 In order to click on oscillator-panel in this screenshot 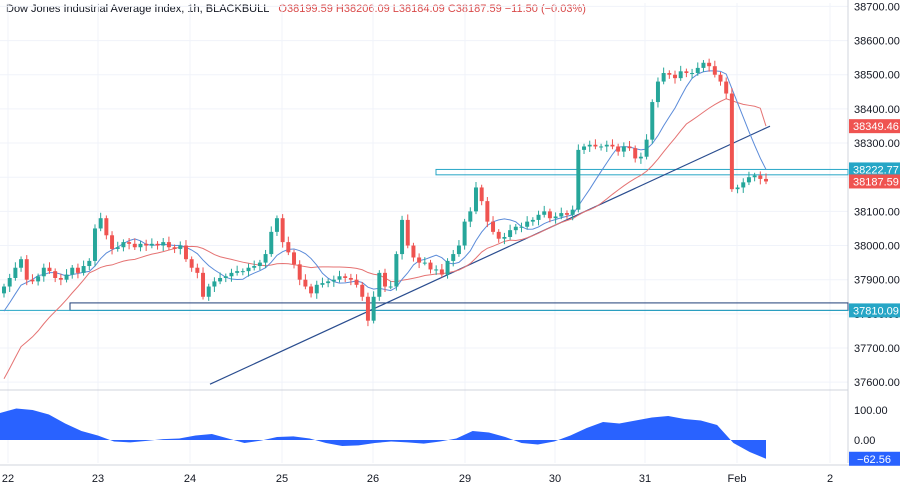, I will do `click(383, 433)`.